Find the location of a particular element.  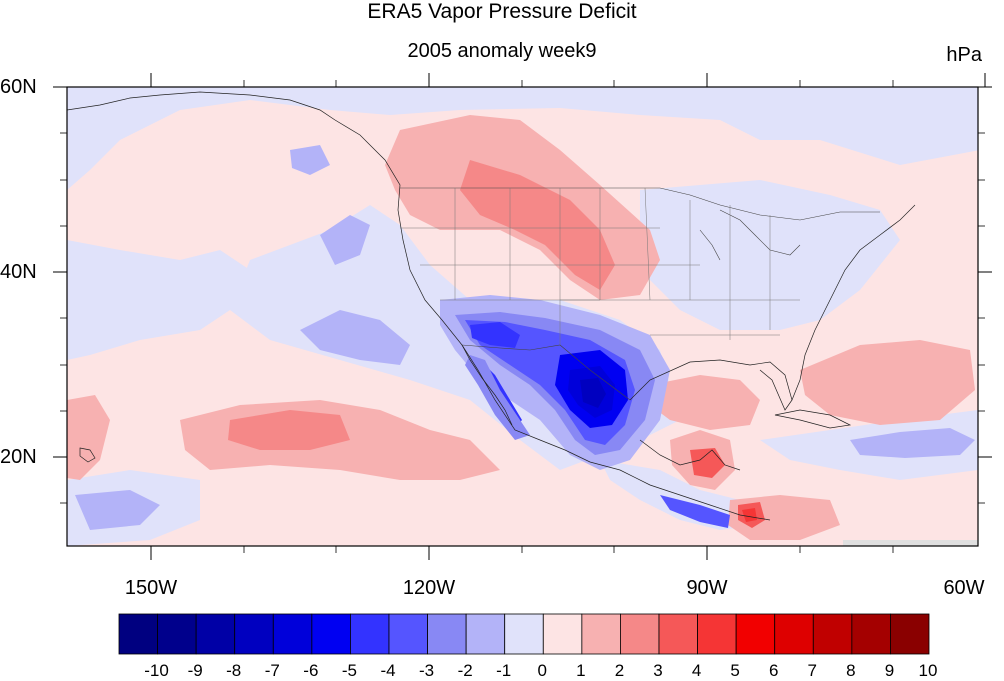

colorbar is located at coordinates (524, 634).